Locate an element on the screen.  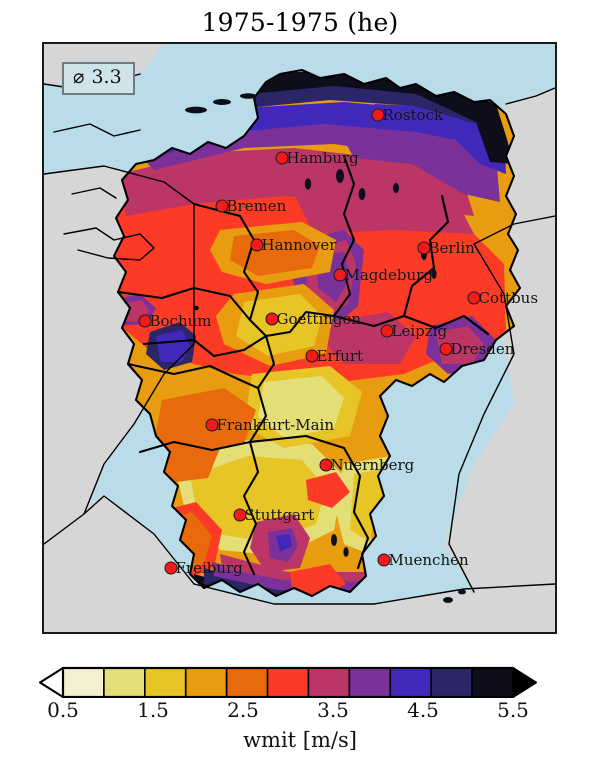
city-marker: Leipzig is located at coordinates (413, 331).